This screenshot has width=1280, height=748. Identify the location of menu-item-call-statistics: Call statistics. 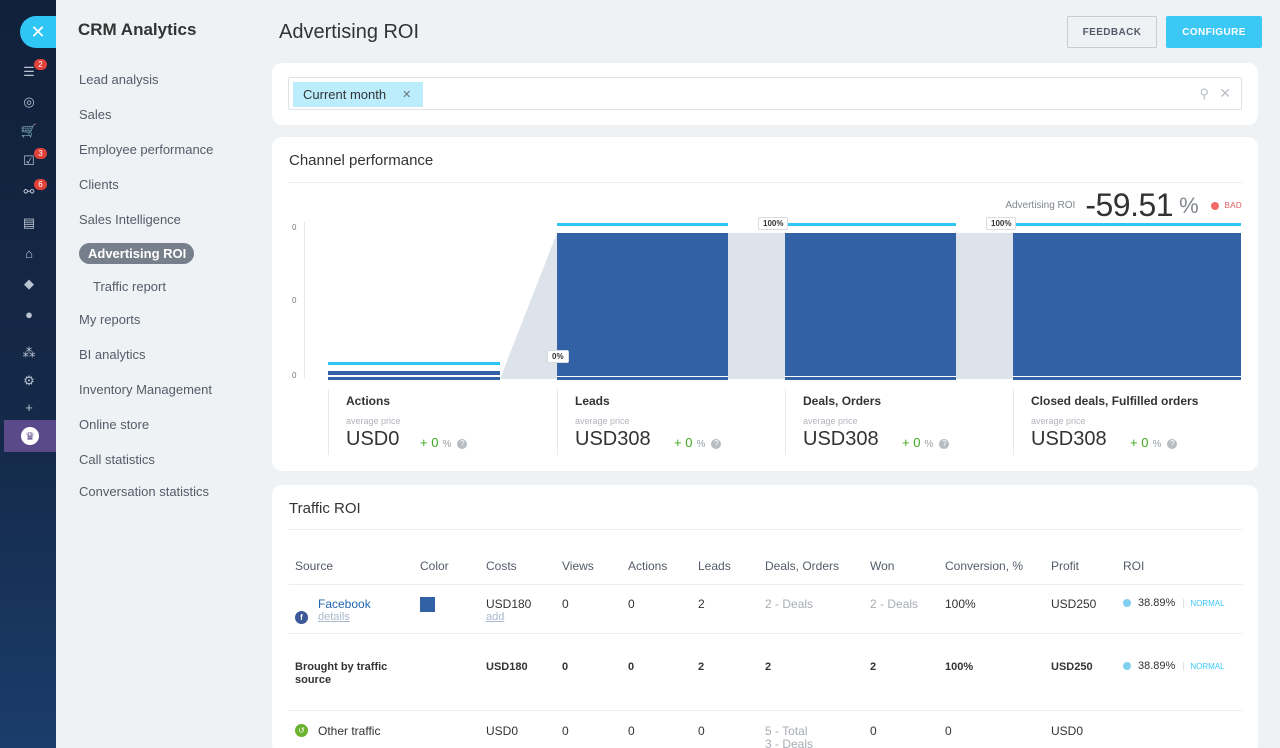
(117, 459).